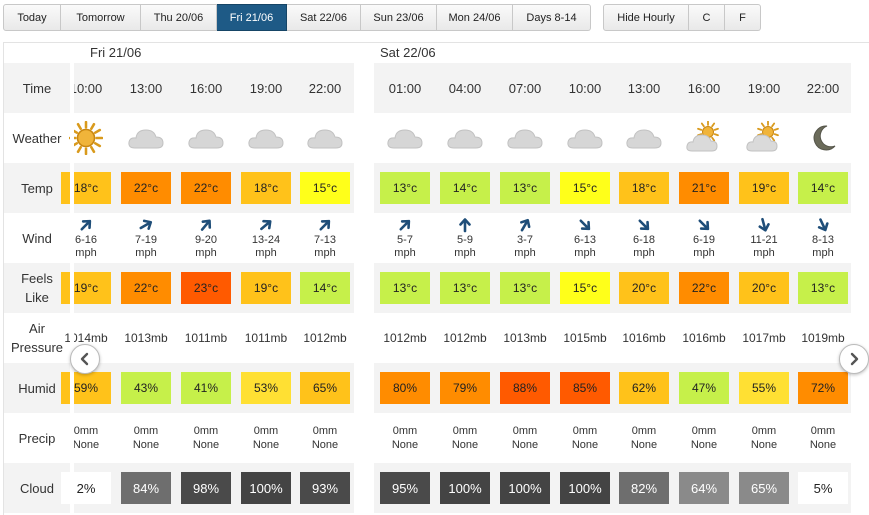  What do you see at coordinates (823, 488) in the screenshot?
I see `cloud-cover-value: 5%` at bounding box center [823, 488].